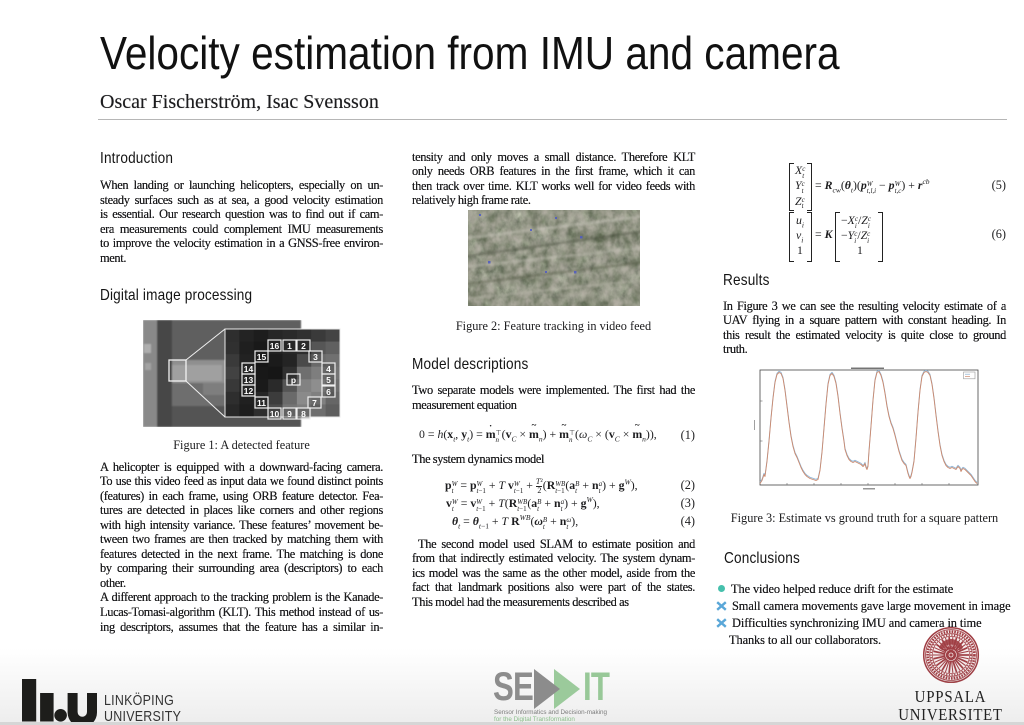 The height and width of the screenshot is (725, 1024). I want to click on svg-text: 5, so click(328, 380).